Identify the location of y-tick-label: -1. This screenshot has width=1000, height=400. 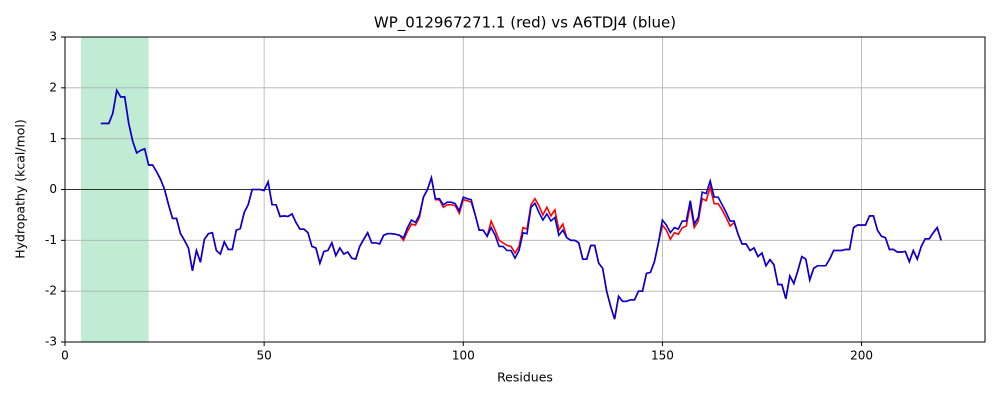
(51, 240).